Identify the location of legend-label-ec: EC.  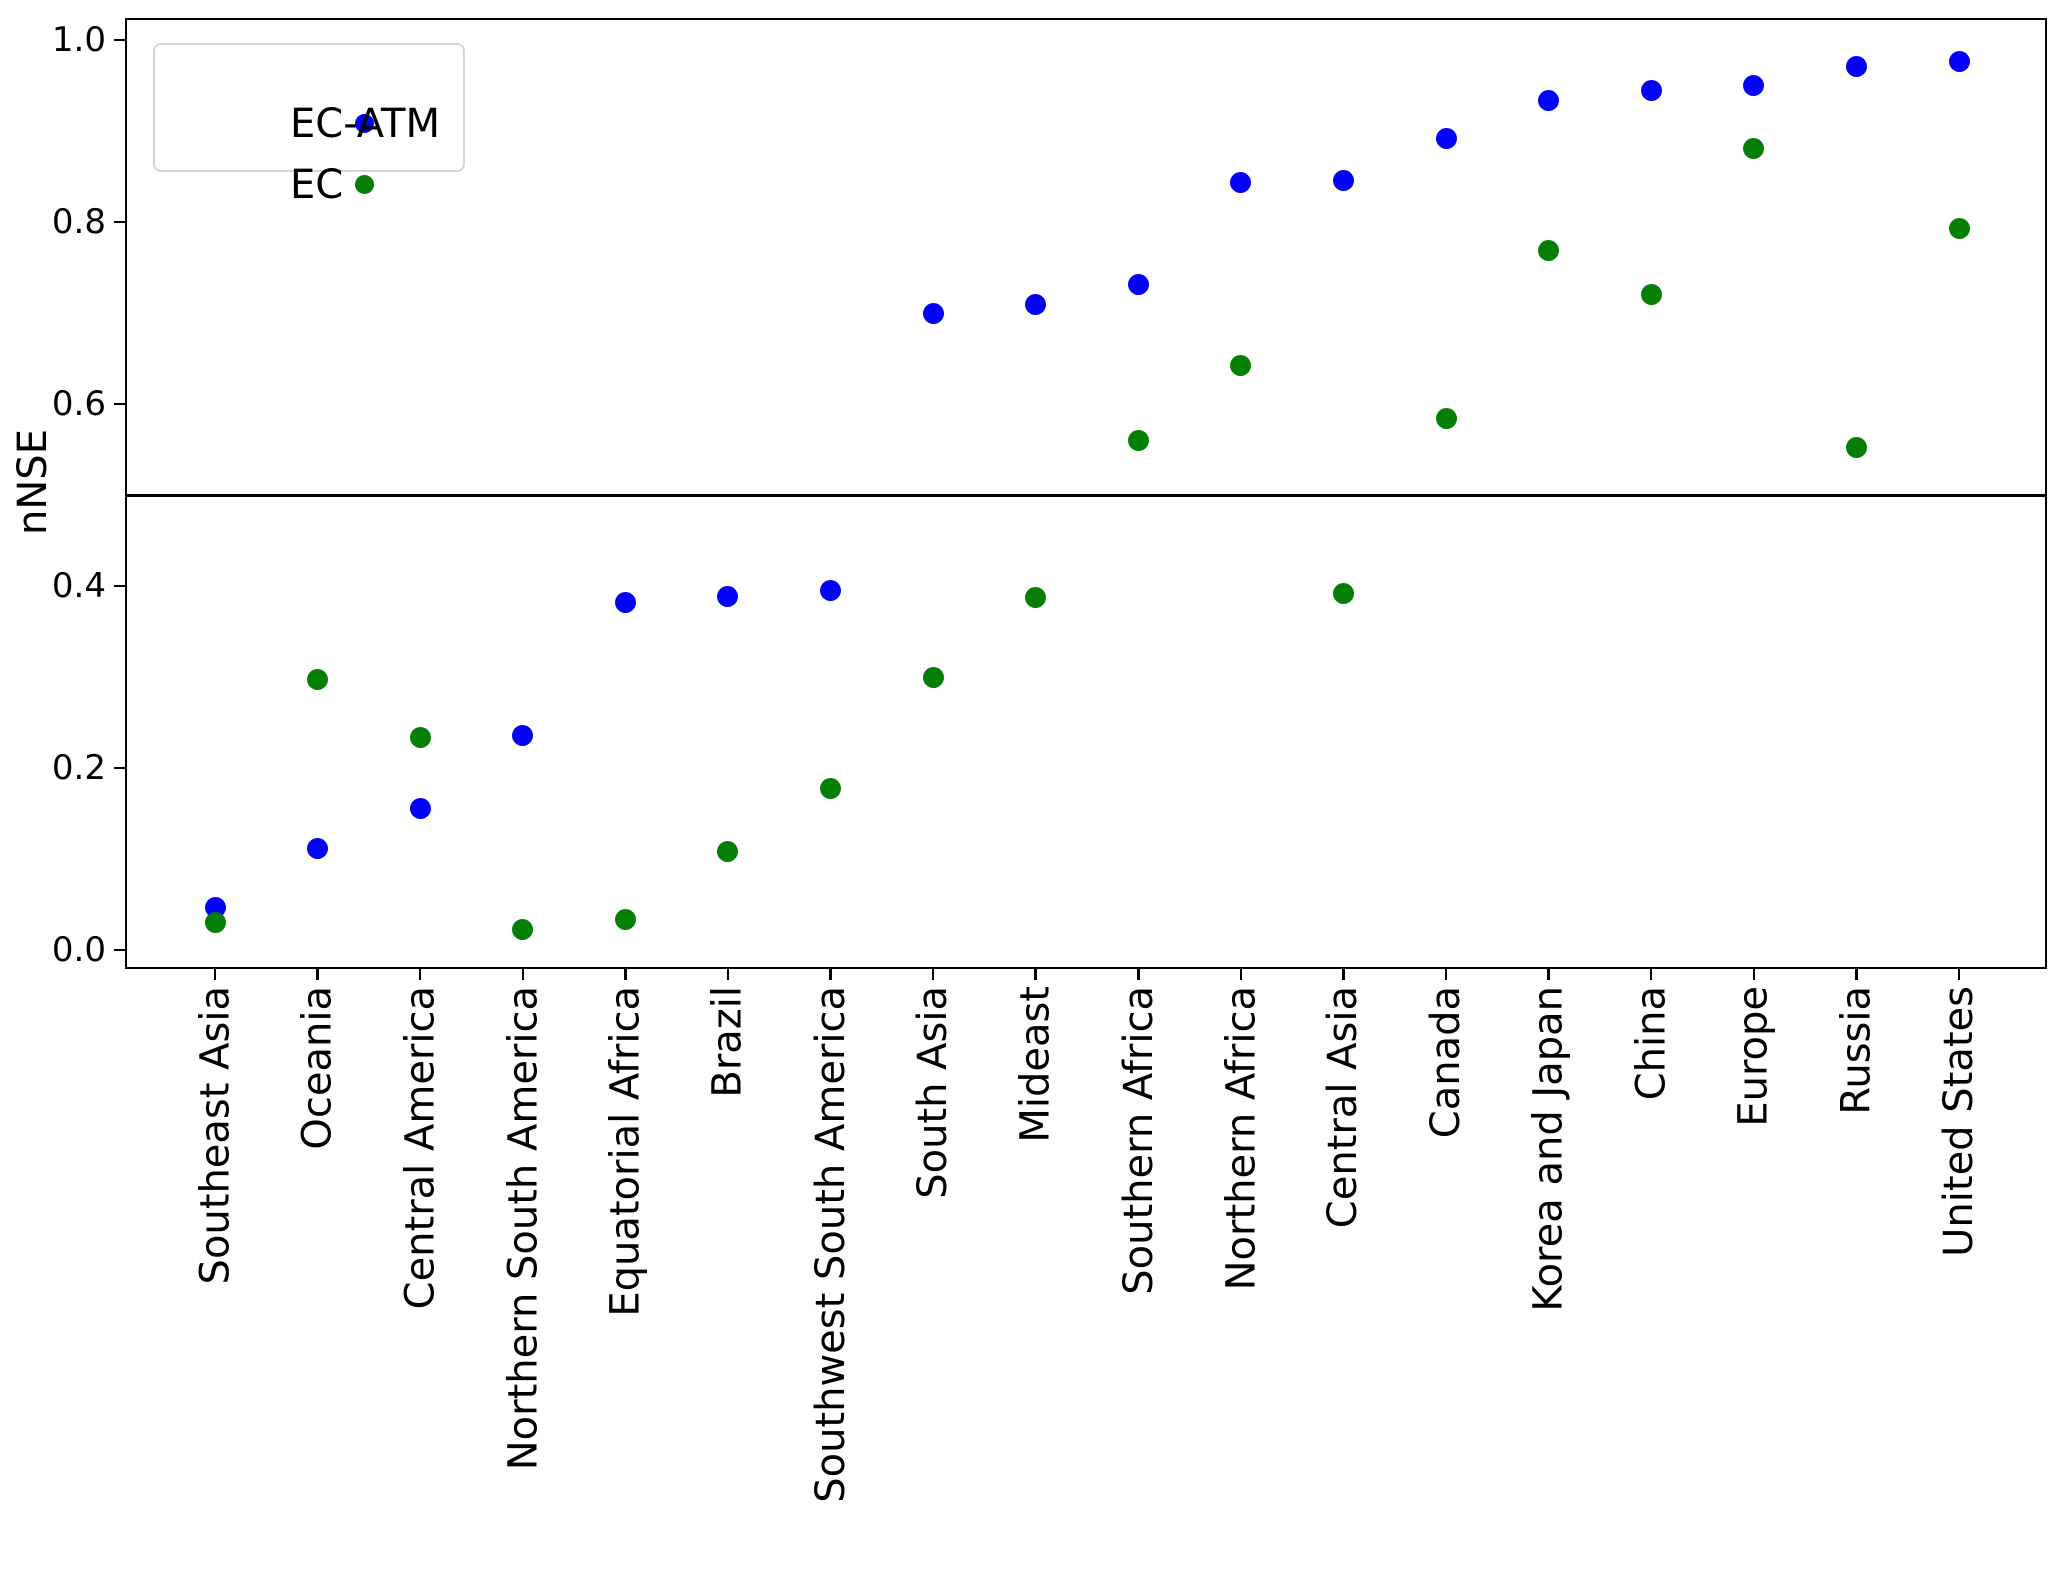
(317, 185).